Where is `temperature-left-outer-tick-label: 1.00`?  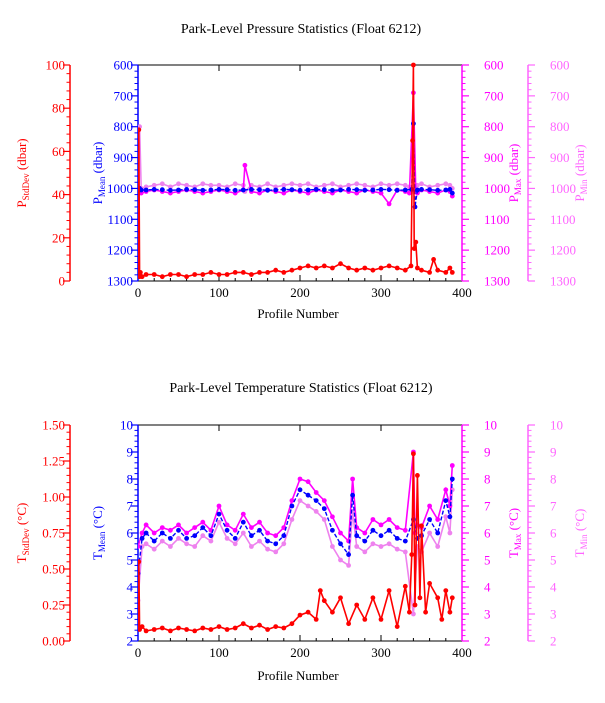
temperature-left-outer-tick-label: 1.00 is located at coordinates (53, 497).